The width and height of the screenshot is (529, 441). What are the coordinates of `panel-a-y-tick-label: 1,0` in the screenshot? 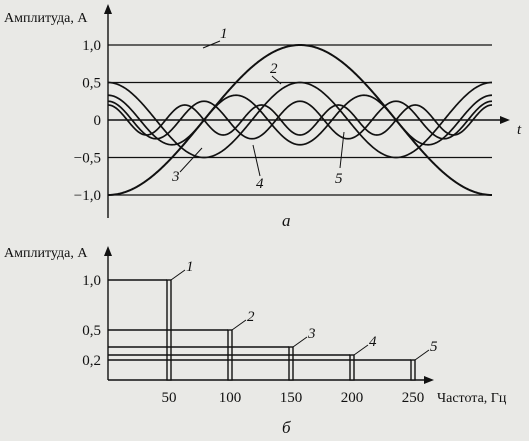 It's located at (91, 46).